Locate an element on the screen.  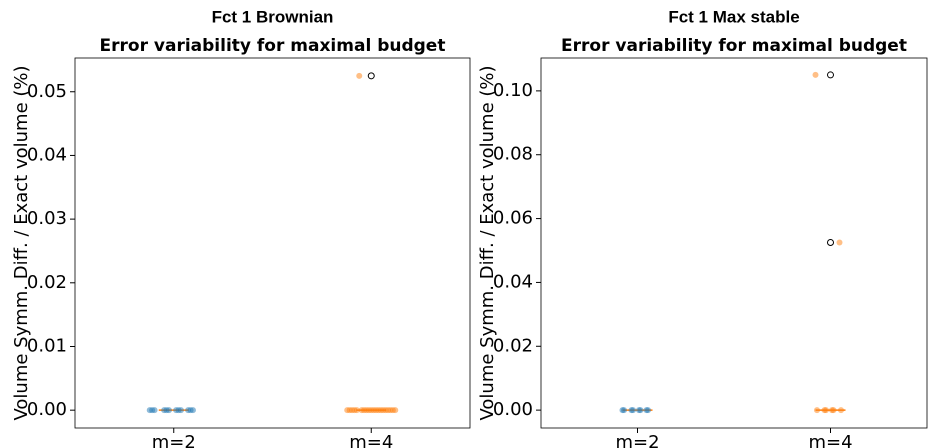
chart-title: Fct 1 Brownian is located at coordinates (273, 16).